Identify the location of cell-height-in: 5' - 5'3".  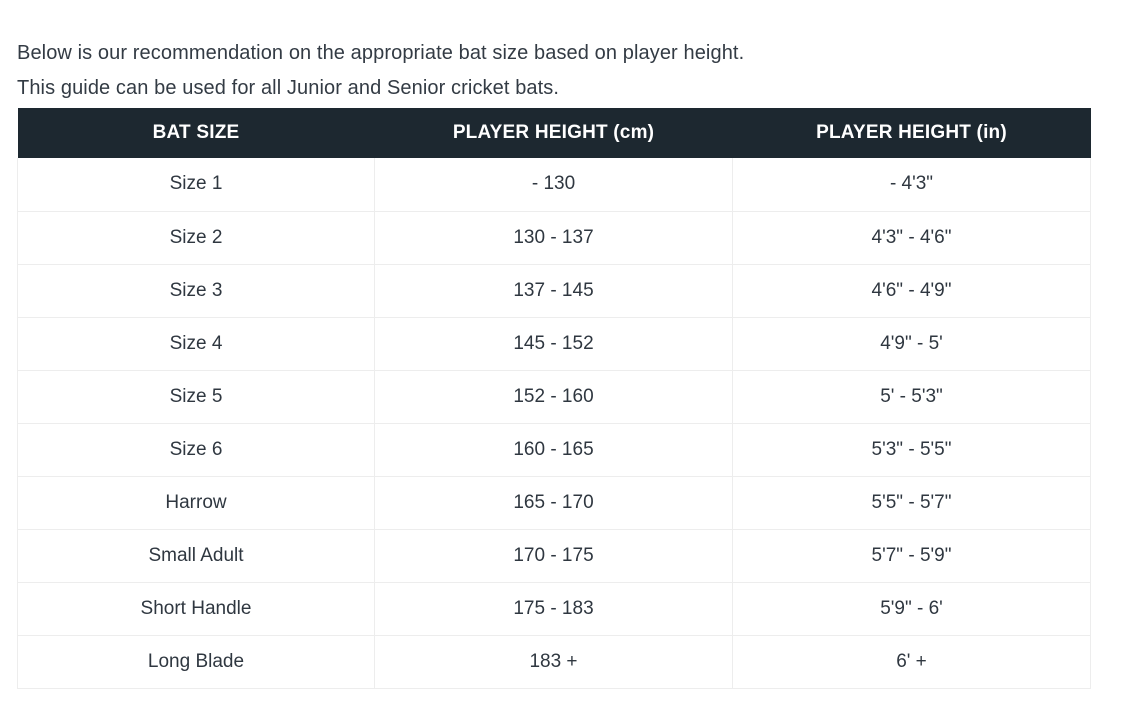
(911, 397).